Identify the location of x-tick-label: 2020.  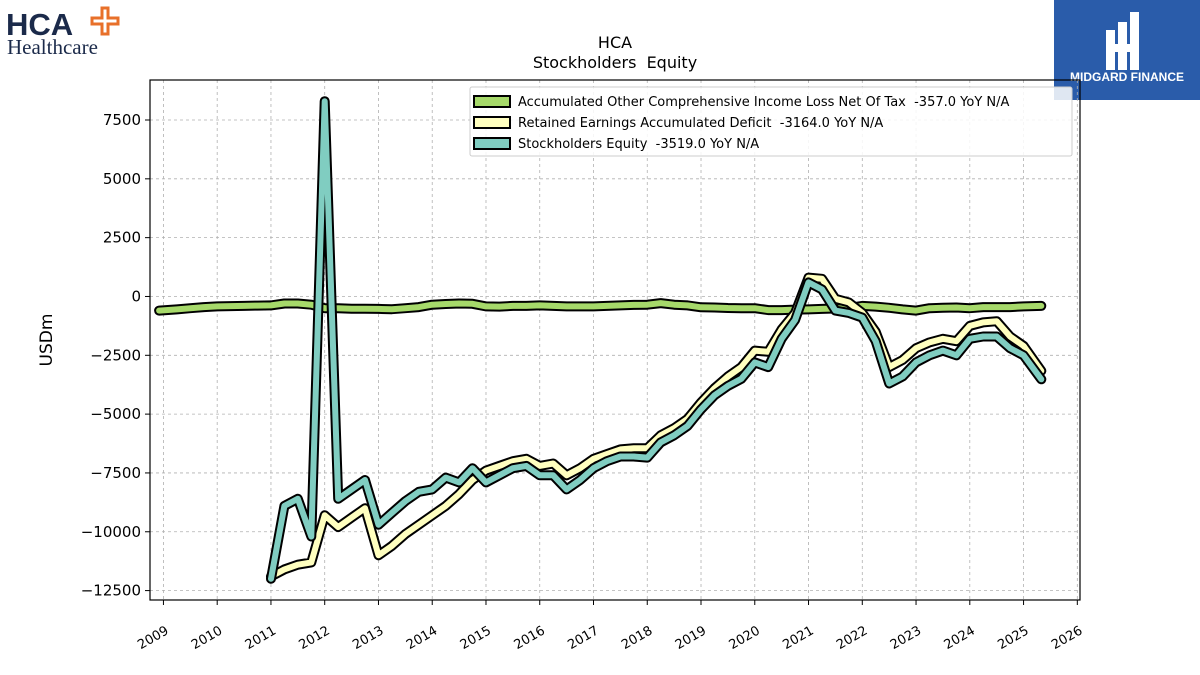
(745, 638).